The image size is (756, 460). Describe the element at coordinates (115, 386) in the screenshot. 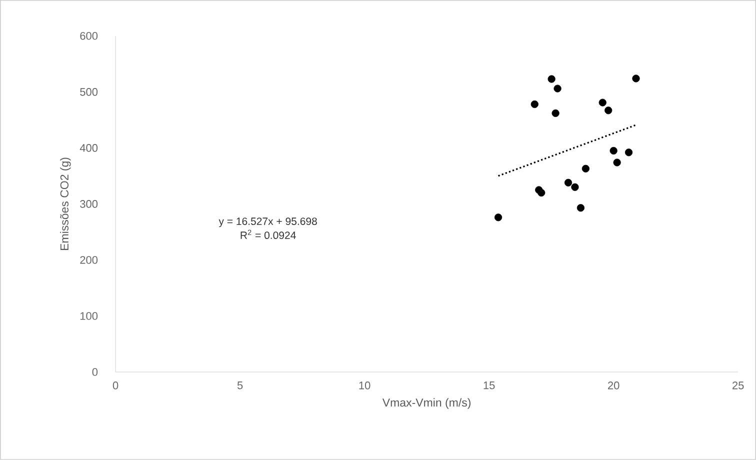

I see `x-tick-label: 0` at that location.